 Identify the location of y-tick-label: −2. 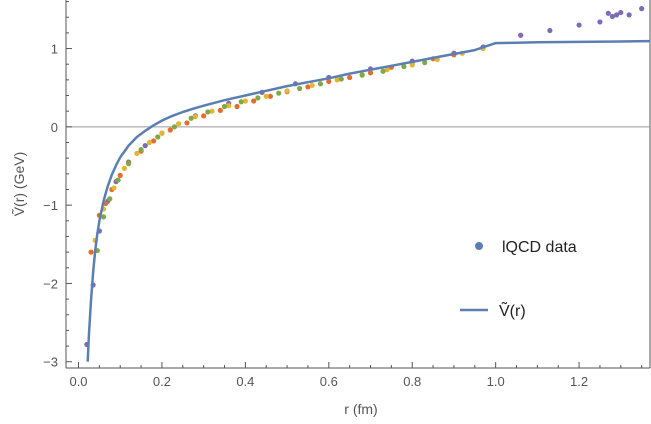
(50, 283).